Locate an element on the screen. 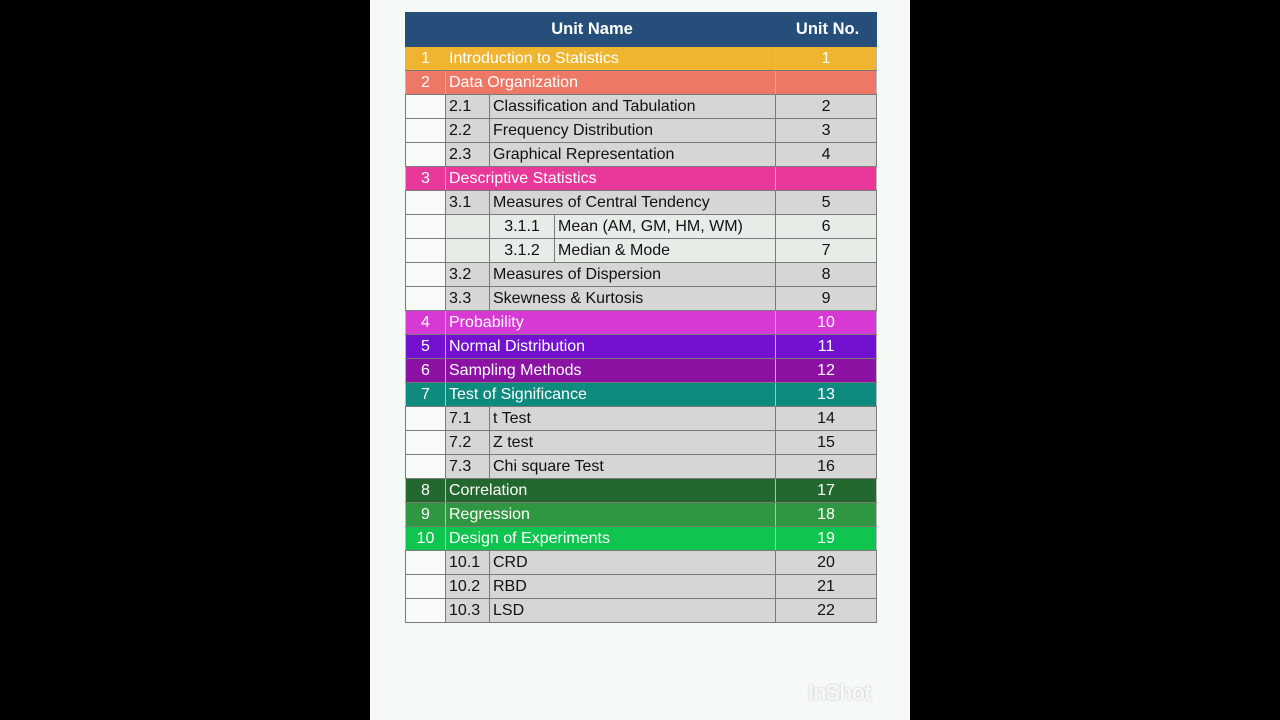 The width and height of the screenshot is (1280, 720). unit-number: 7 is located at coordinates (826, 250).